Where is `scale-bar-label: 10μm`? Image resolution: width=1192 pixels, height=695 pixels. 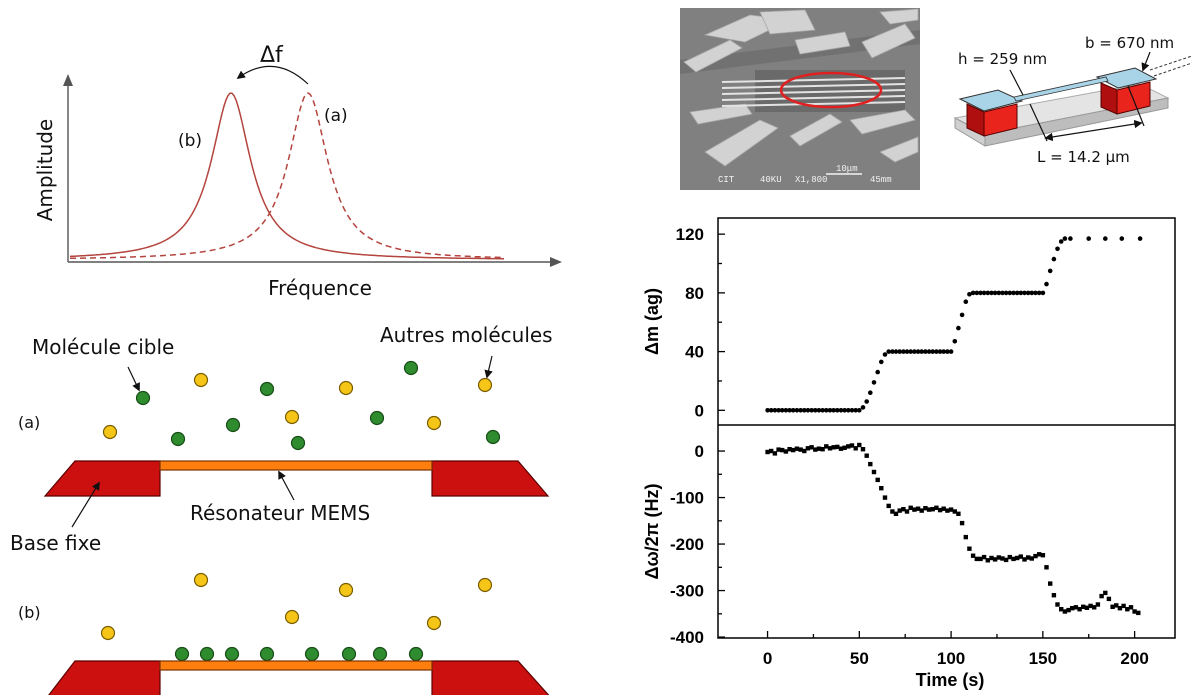
scale-bar-label: 10μm is located at coordinates (847, 169).